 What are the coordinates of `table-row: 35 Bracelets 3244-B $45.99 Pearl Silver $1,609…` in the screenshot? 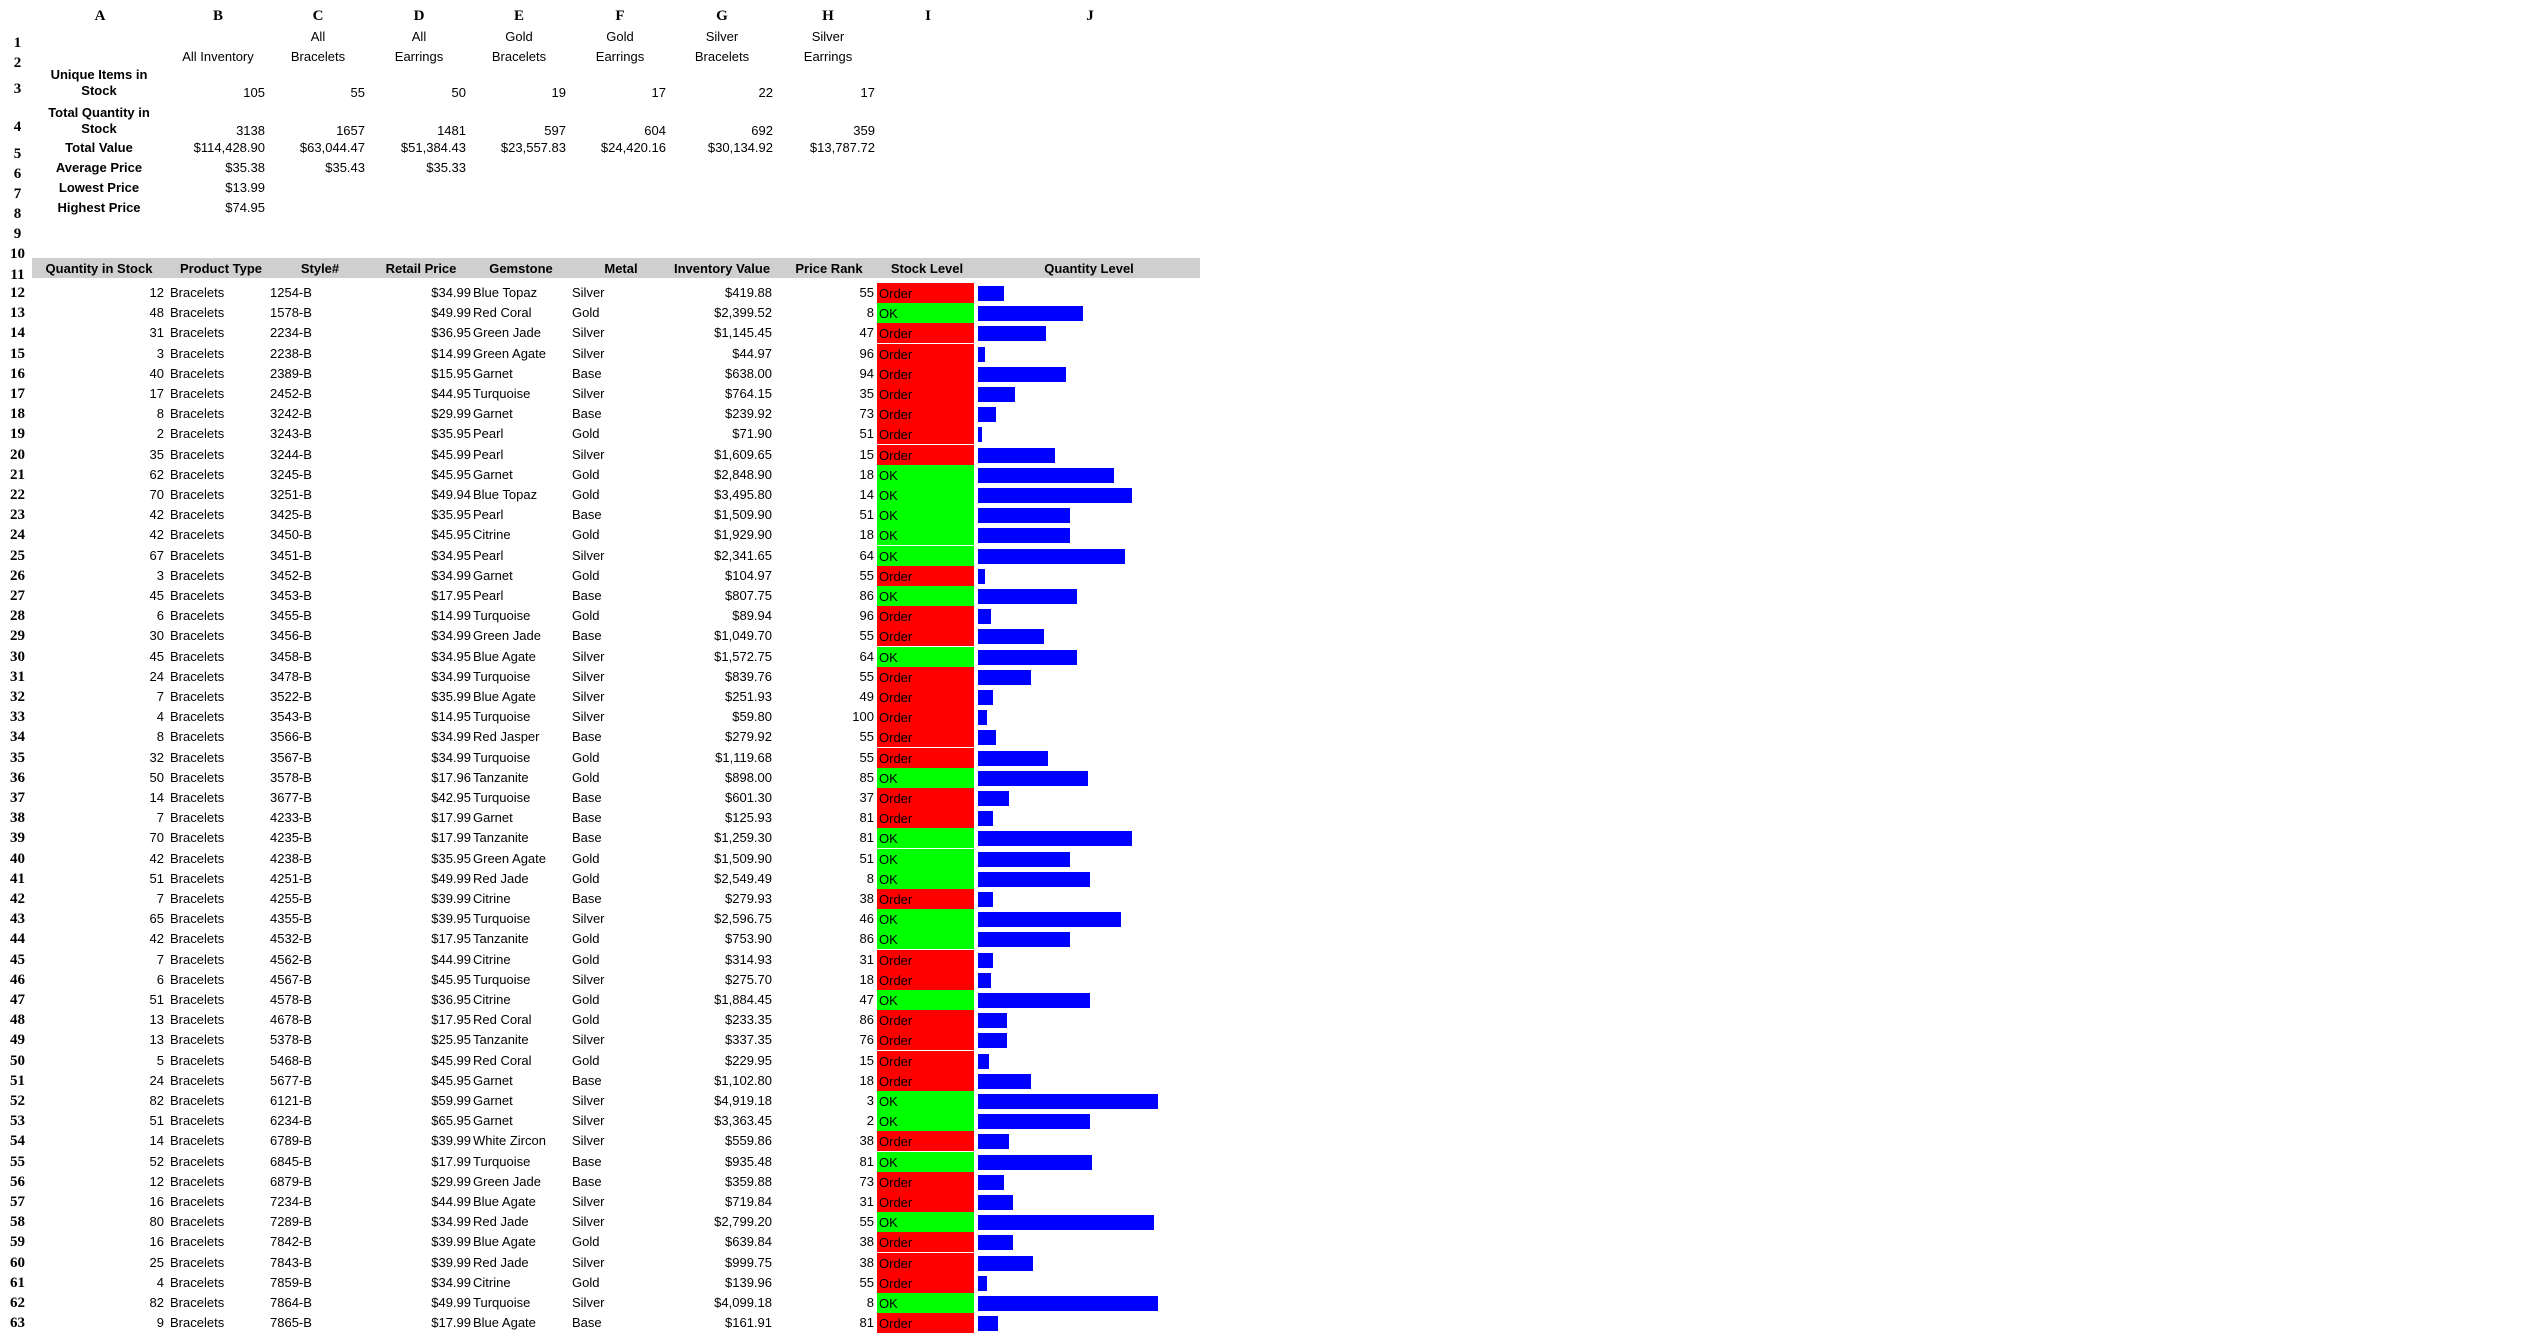 It's located at (600, 454).